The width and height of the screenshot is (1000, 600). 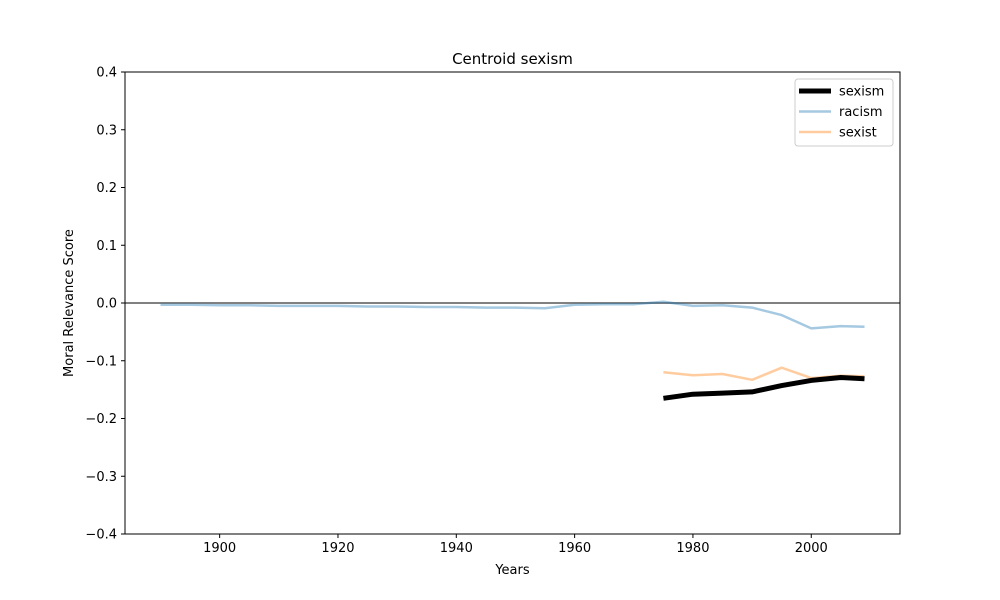 What do you see at coordinates (574, 548) in the screenshot?
I see `x-tick-label: 1960` at bounding box center [574, 548].